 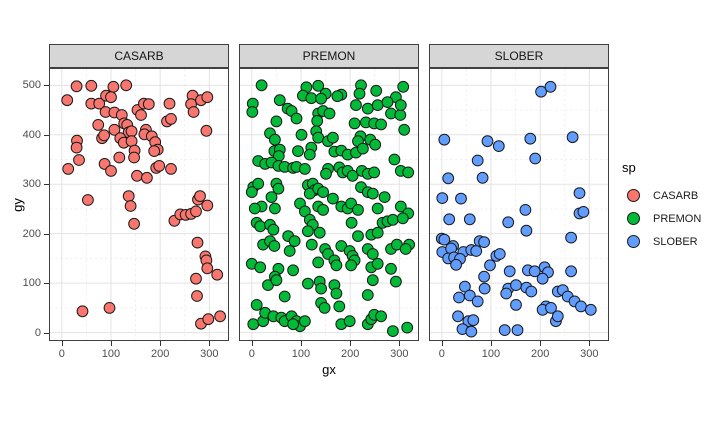 What do you see at coordinates (329, 56) in the screenshot?
I see `facet-strip-label: PREMON` at bounding box center [329, 56].